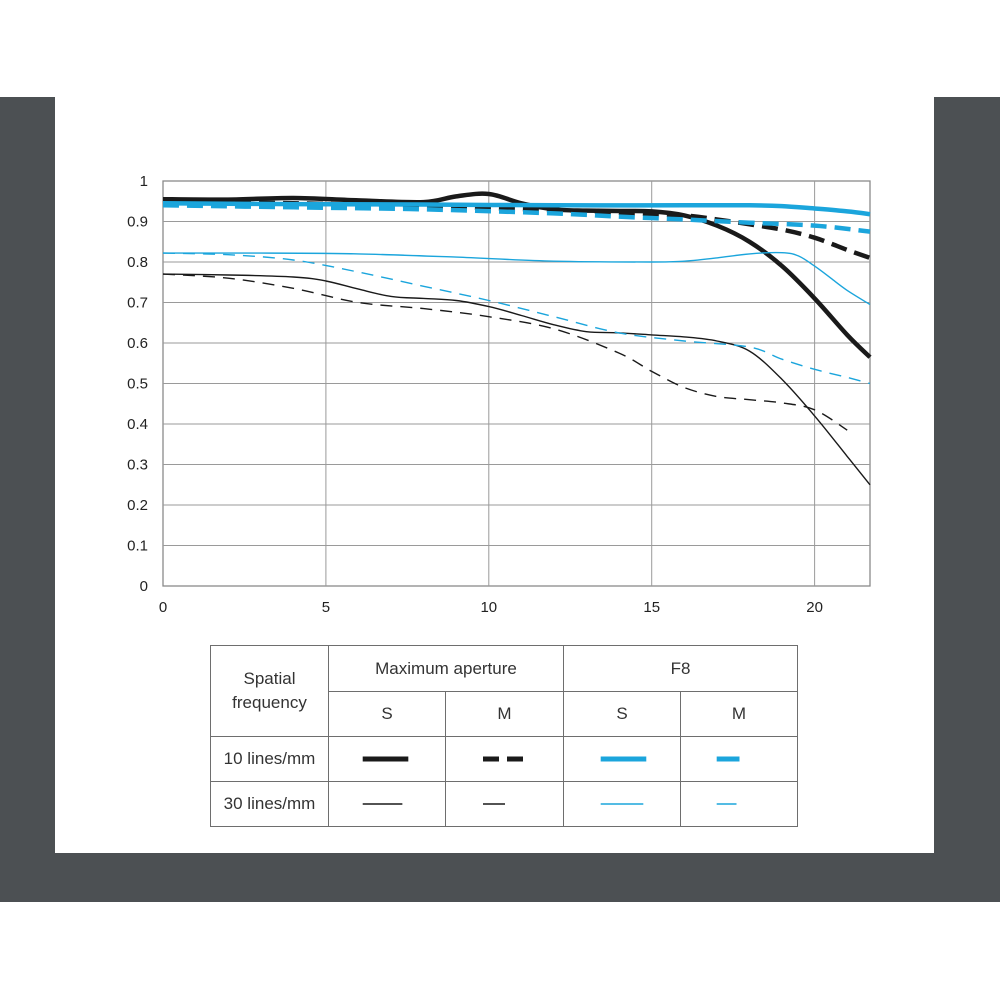 This screenshot has height=1000, width=1000. Describe the element at coordinates (387, 714) in the screenshot. I see `header-max-s: S` at that location.